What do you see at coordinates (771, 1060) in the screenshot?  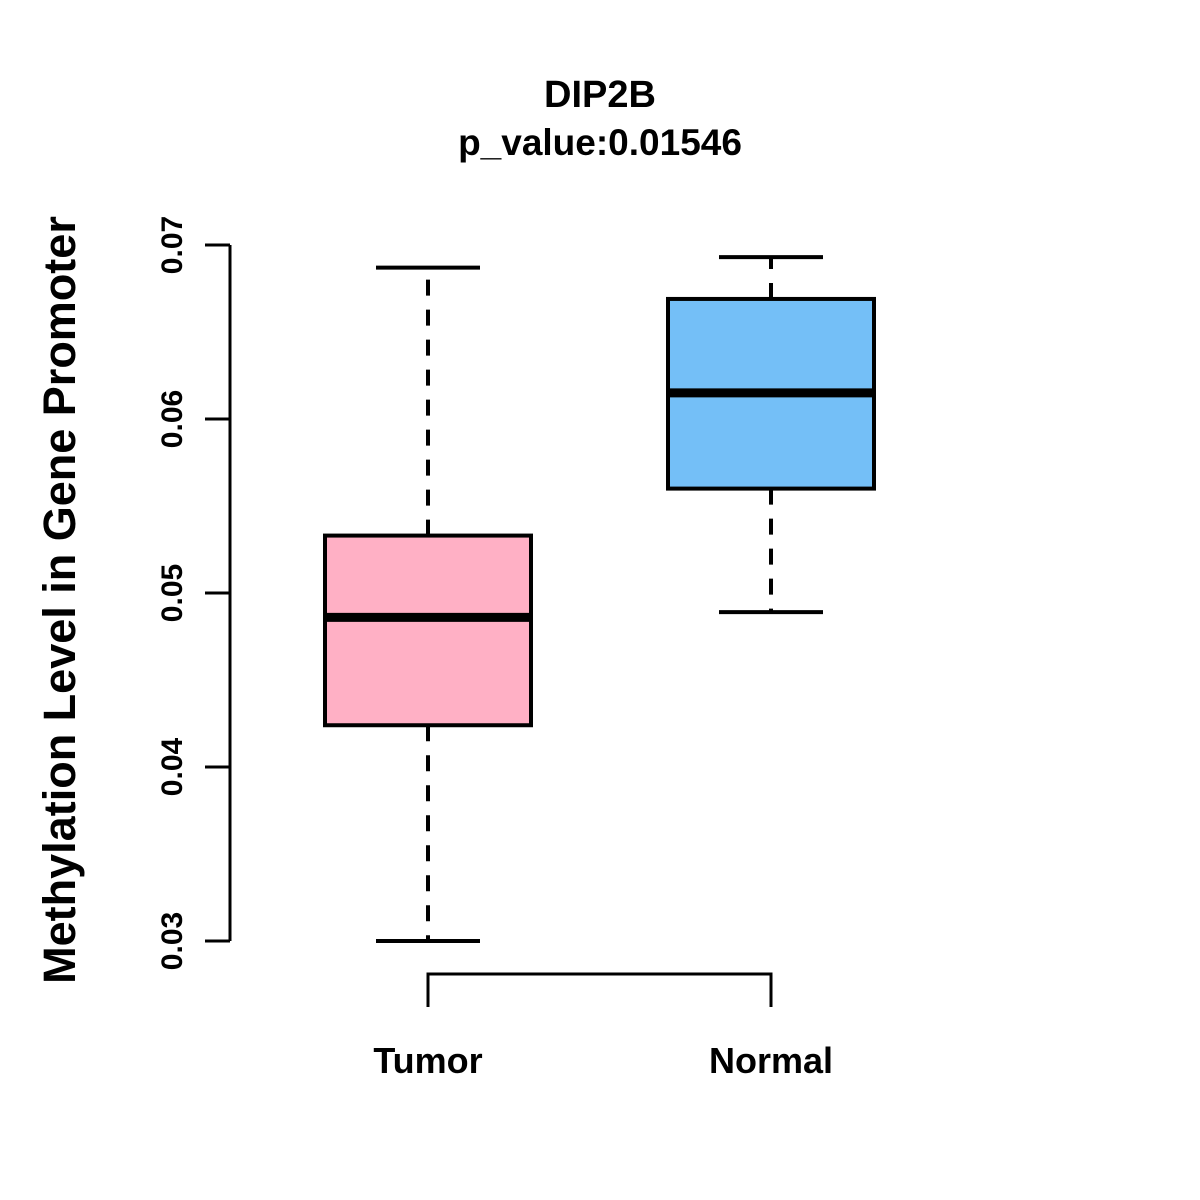 I see `x-category-label-normal: Normal` at bounding box center [771, 1060].